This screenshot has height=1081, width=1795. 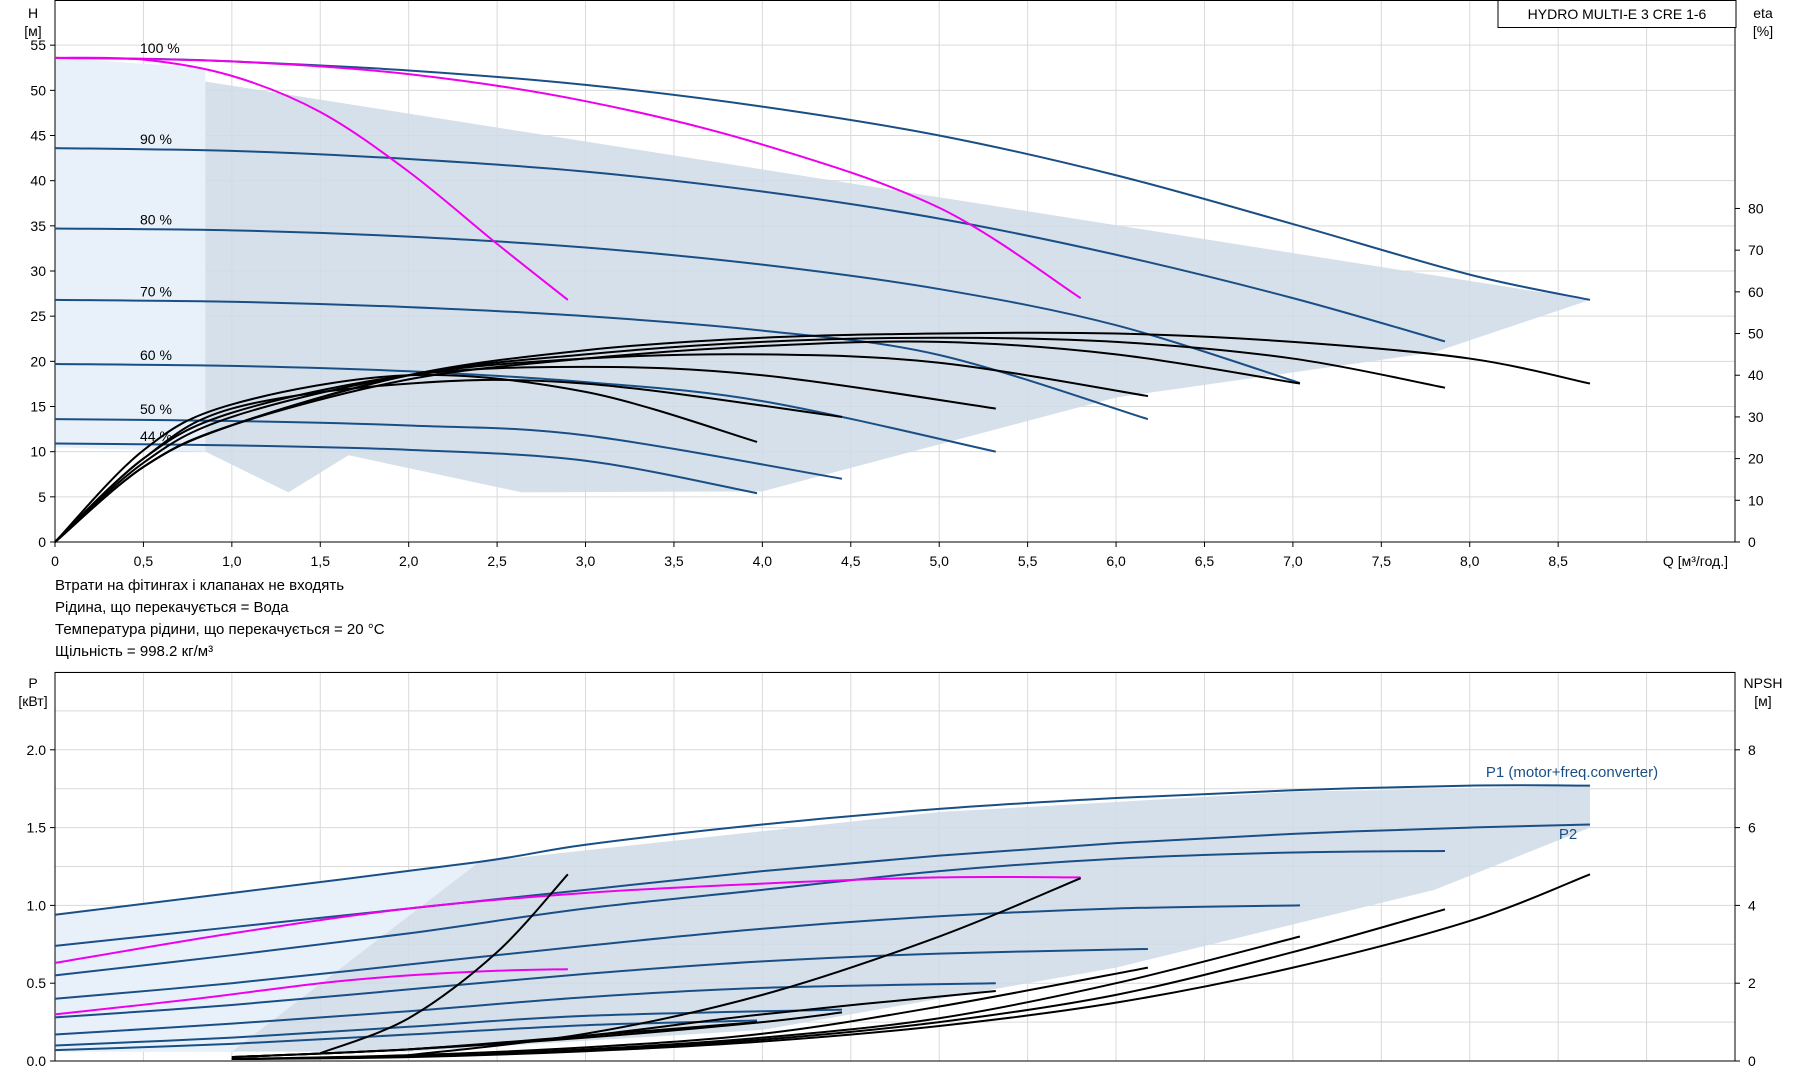 I want to click on head-y2-tick-label: 0, so click(x=1752, y=542).